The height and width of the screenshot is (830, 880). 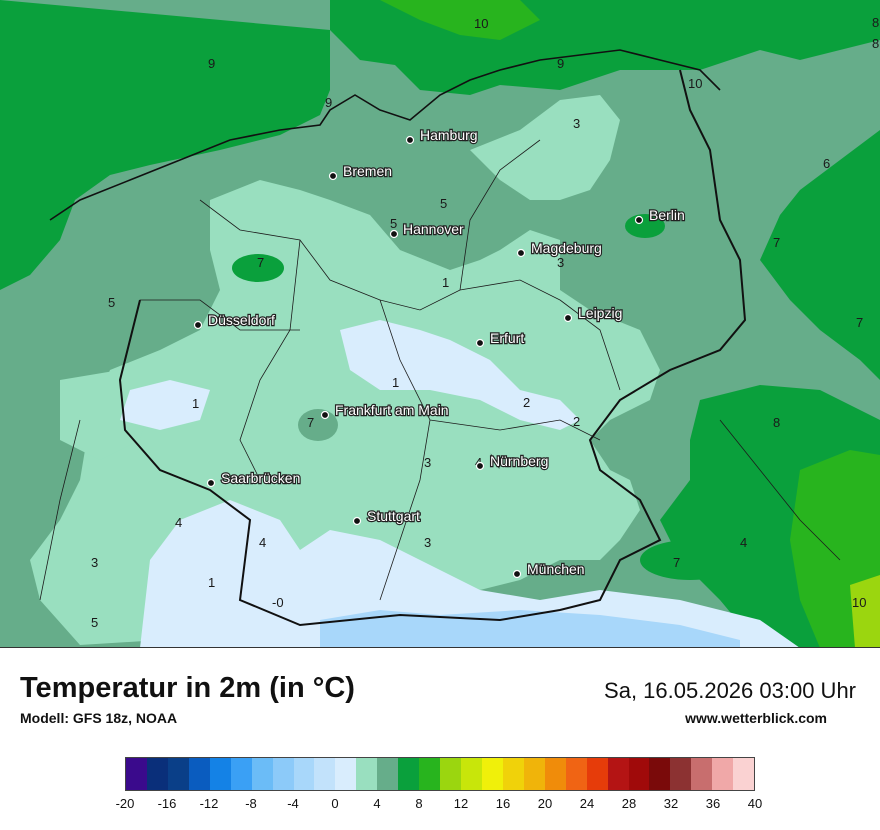 I want to click on contour-label: 10, so click(x=859, y=602).